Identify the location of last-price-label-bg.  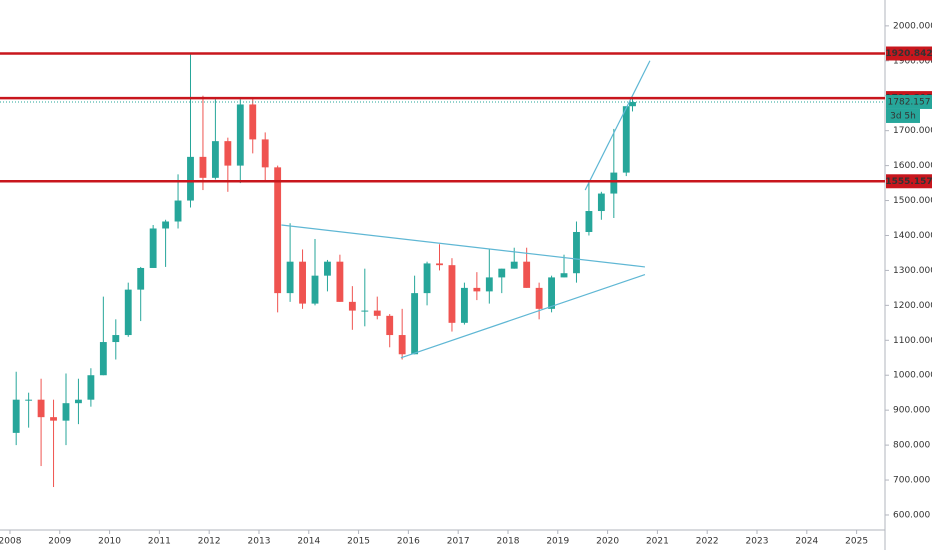
(909, 101).